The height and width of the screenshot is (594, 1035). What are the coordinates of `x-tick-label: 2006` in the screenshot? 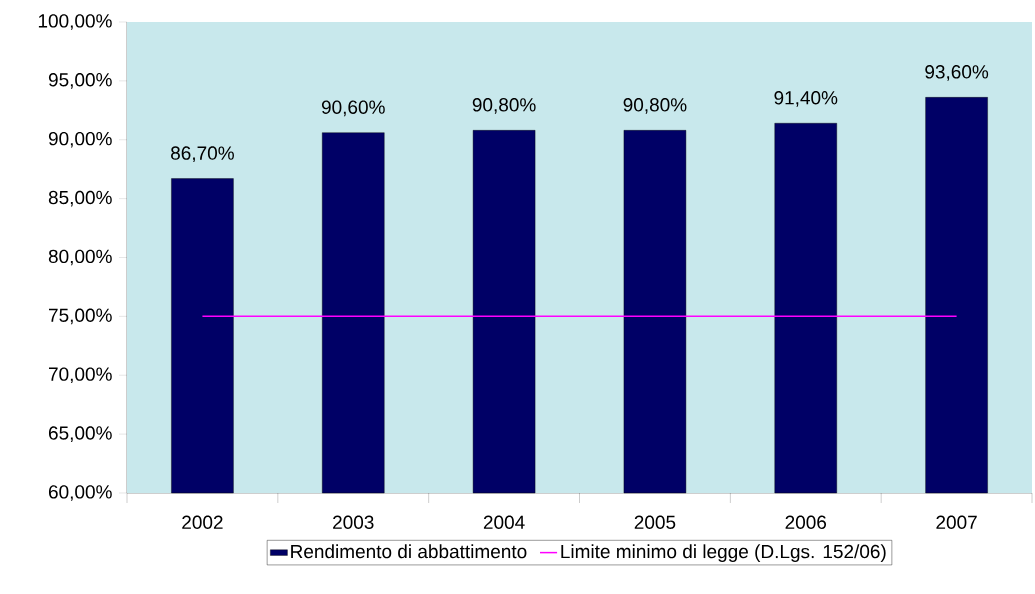 It's located at (806, 522).